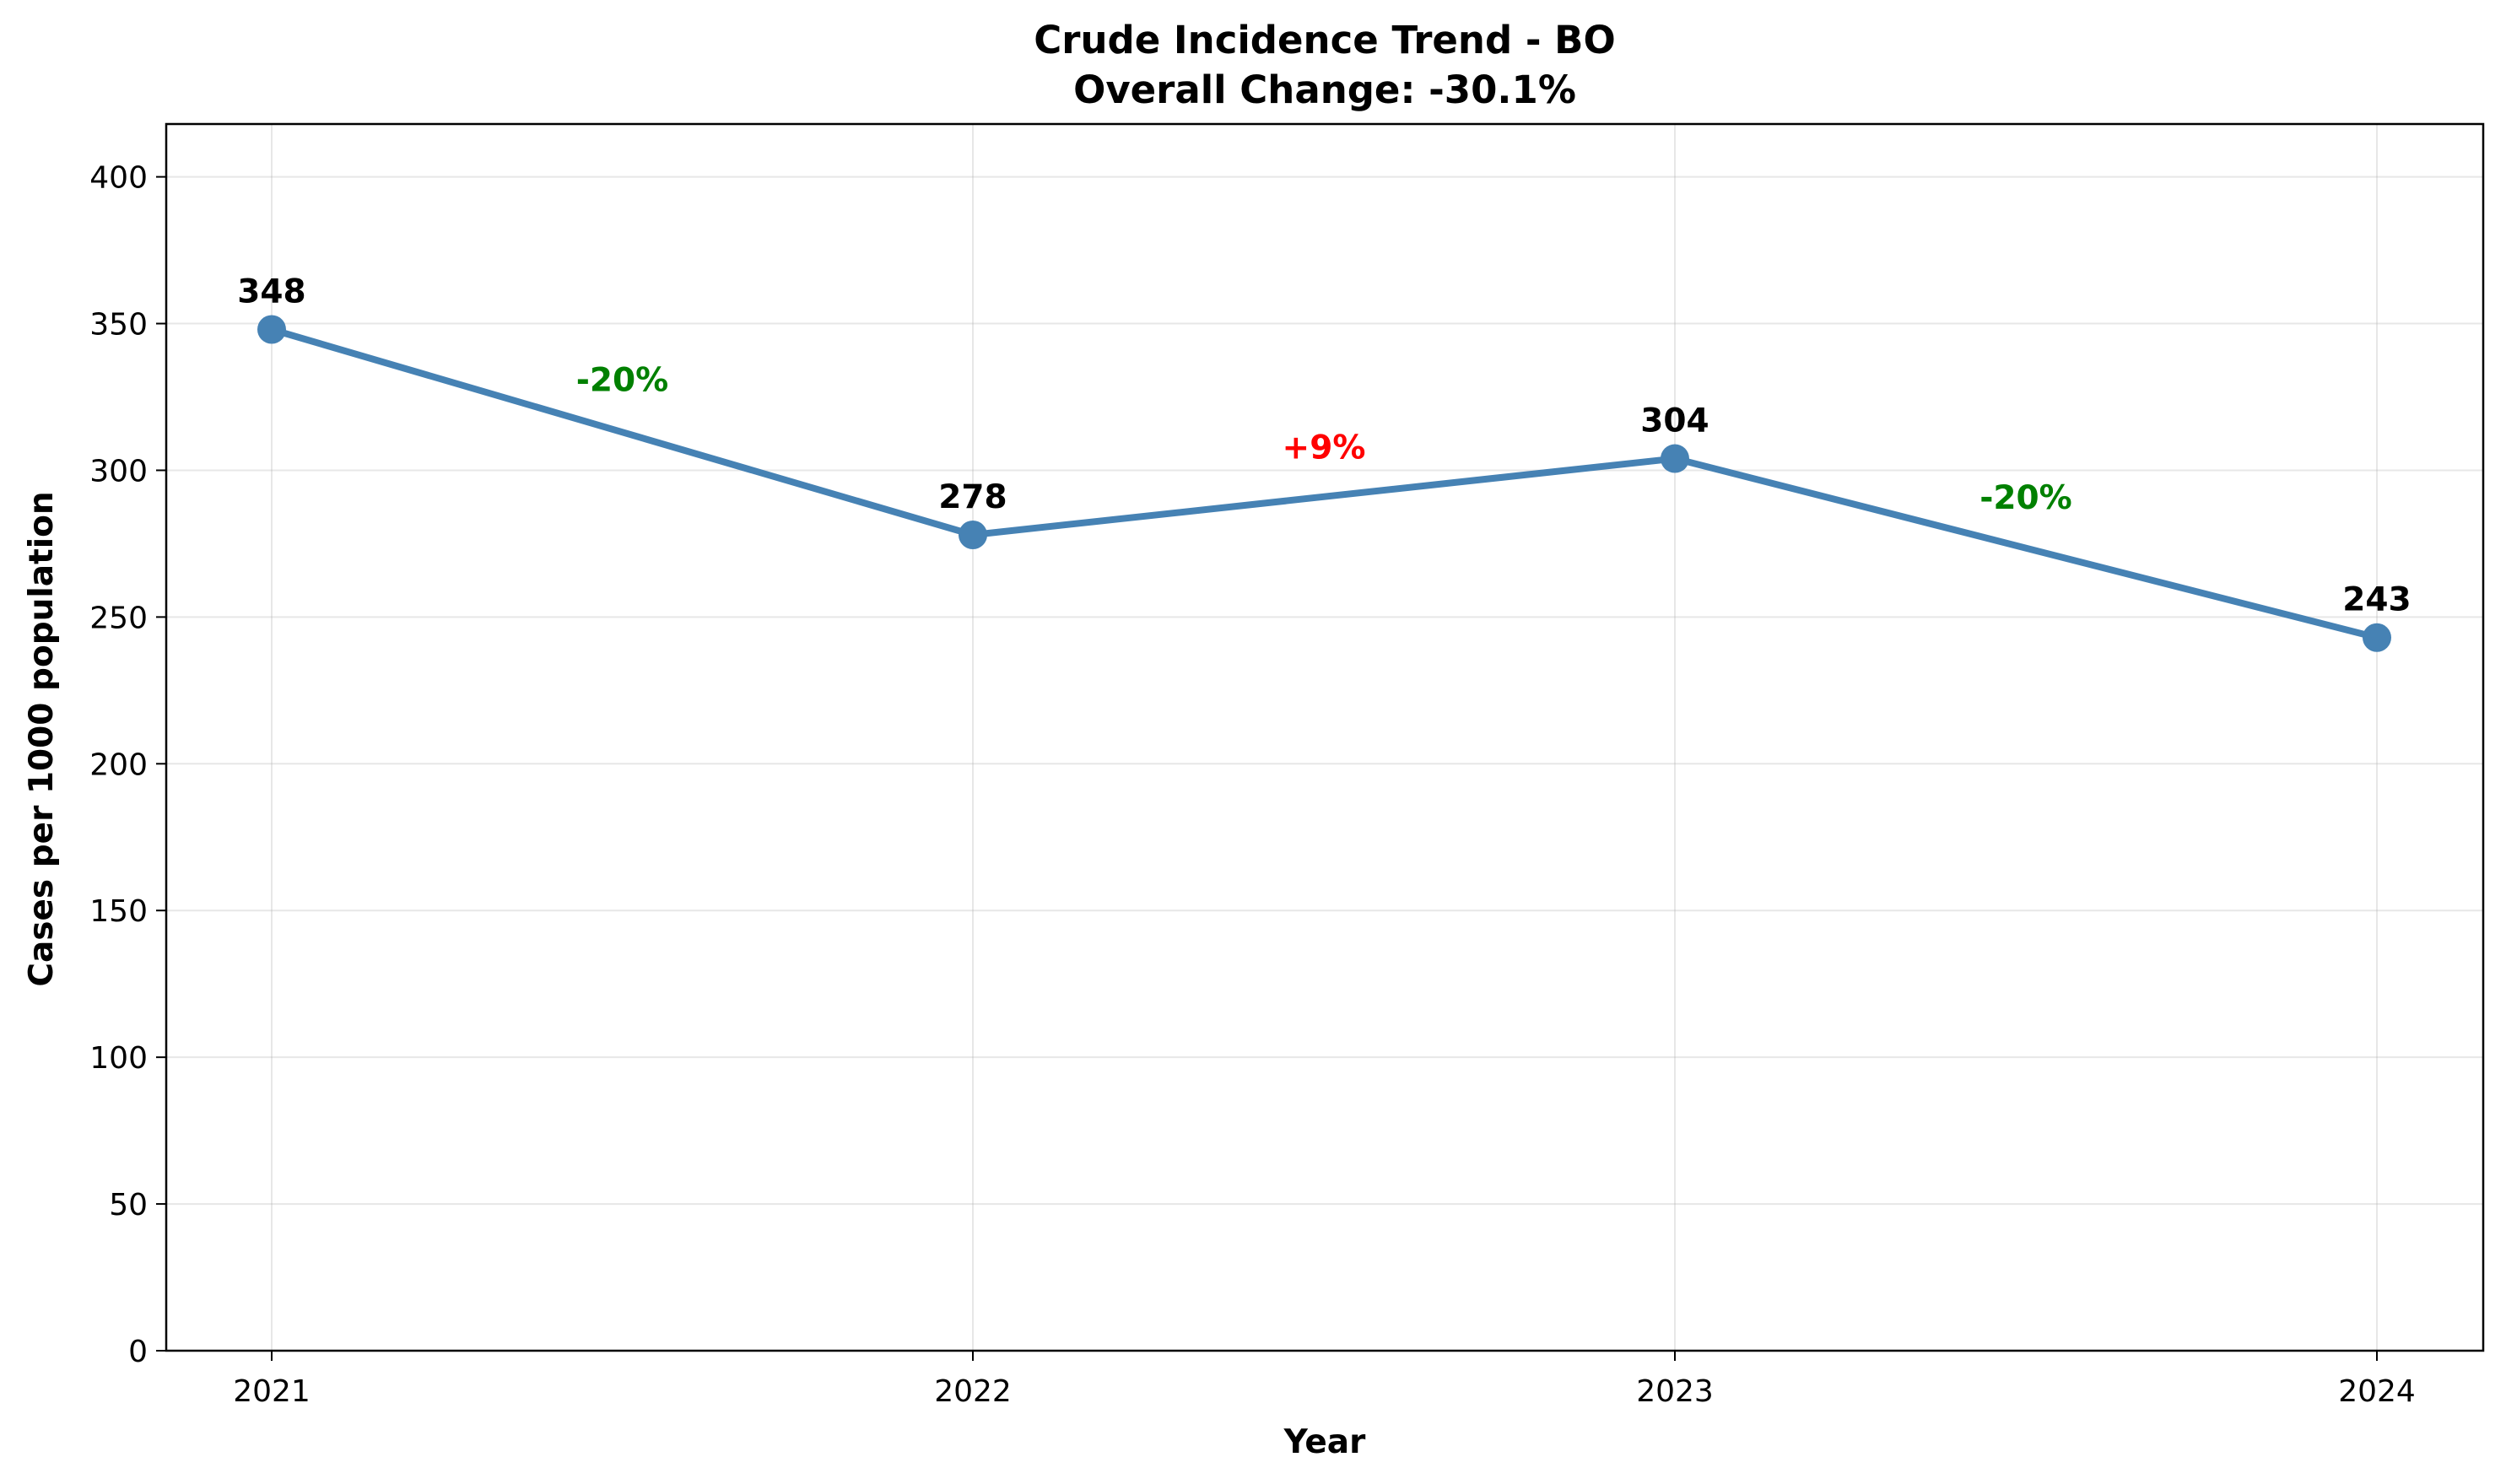  I want to click on y-tick-label: 0, so click(138, 1352).